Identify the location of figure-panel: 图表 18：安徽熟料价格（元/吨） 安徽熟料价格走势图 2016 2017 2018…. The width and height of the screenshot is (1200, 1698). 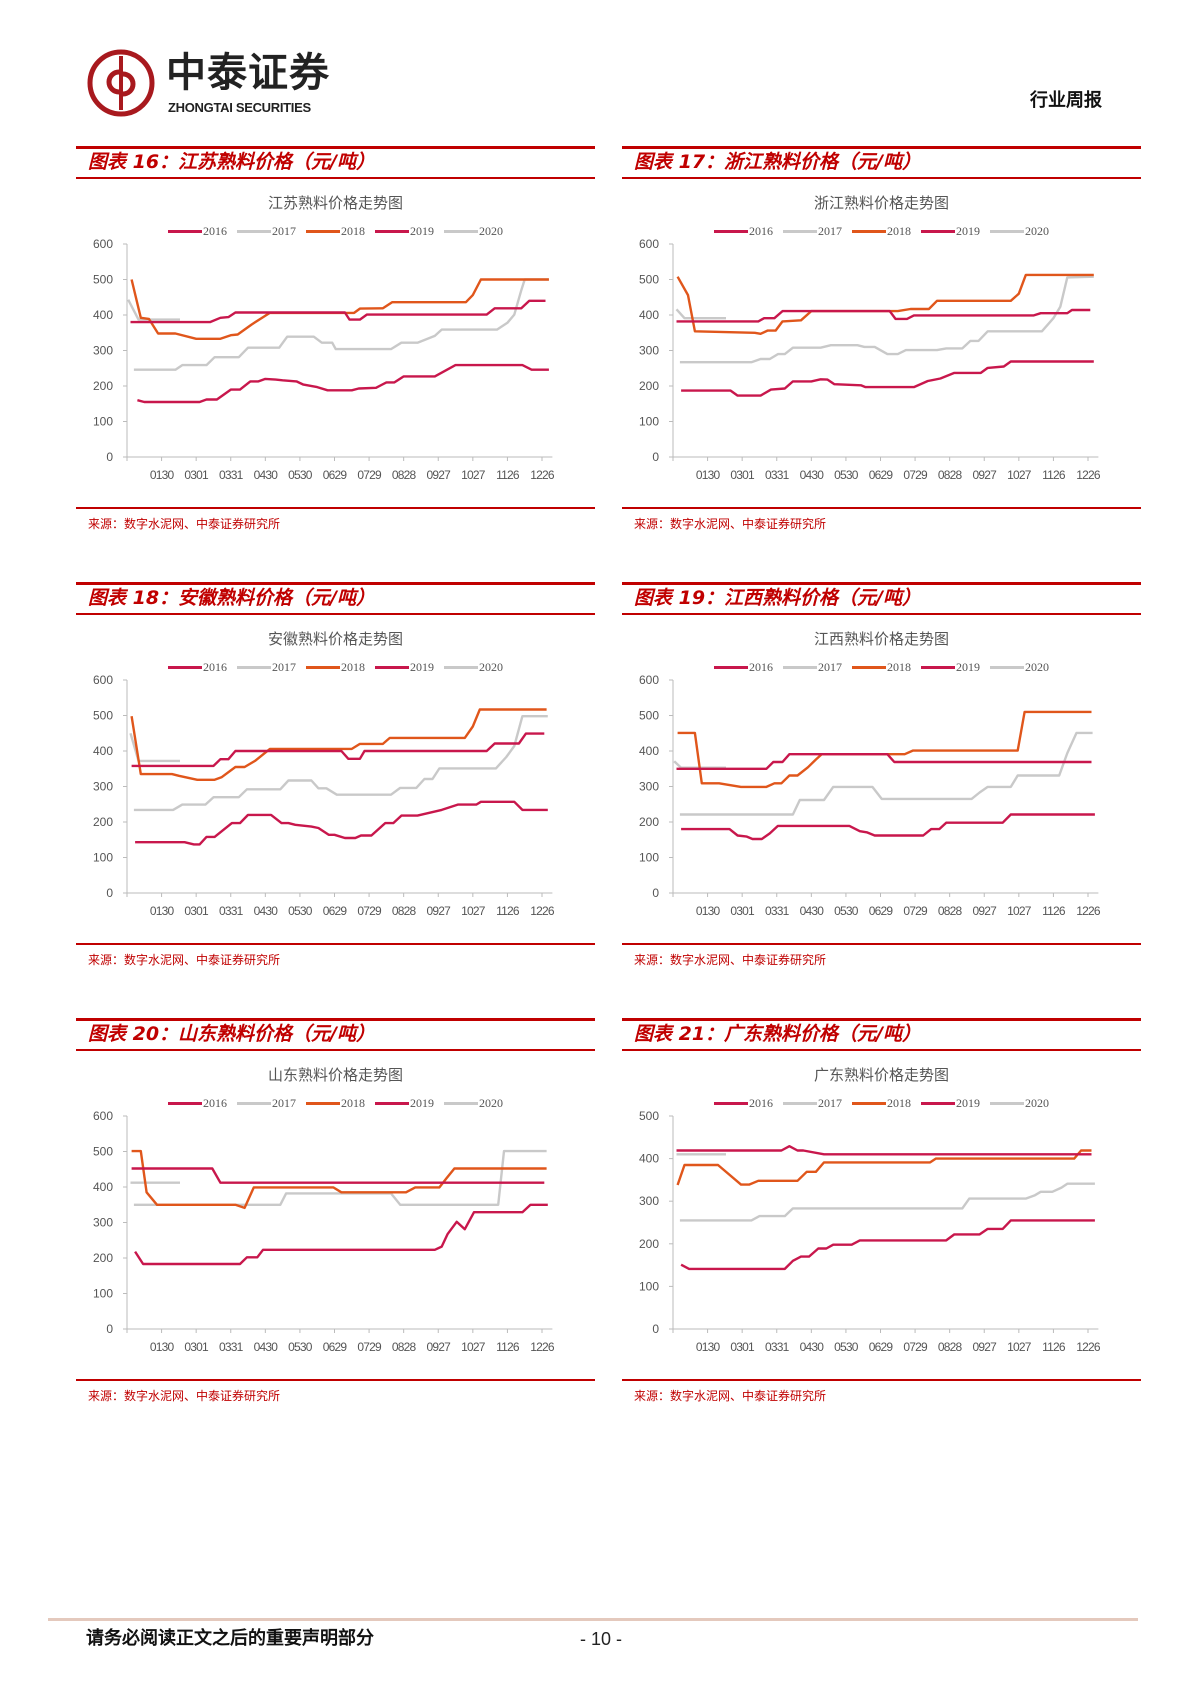
(335, 777).